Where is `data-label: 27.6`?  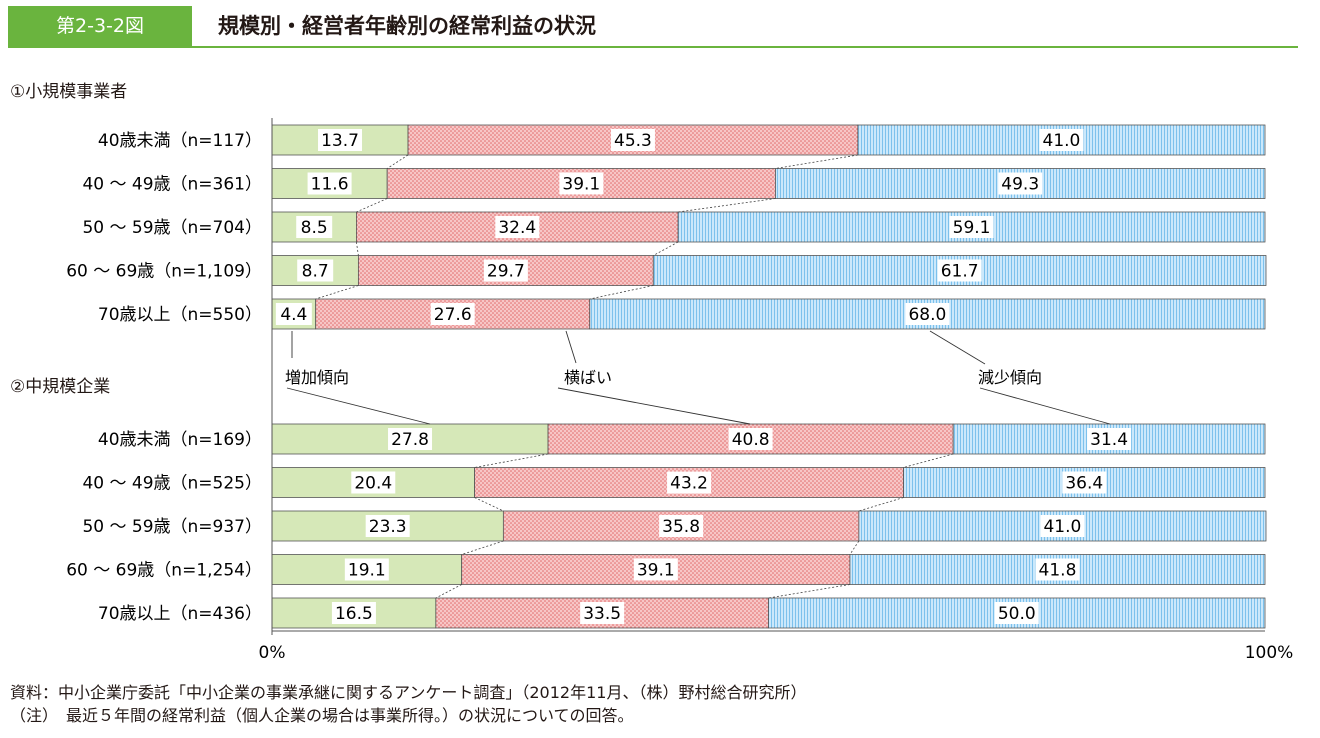
data-label: 27.6 is located at coordinates (453, 315).